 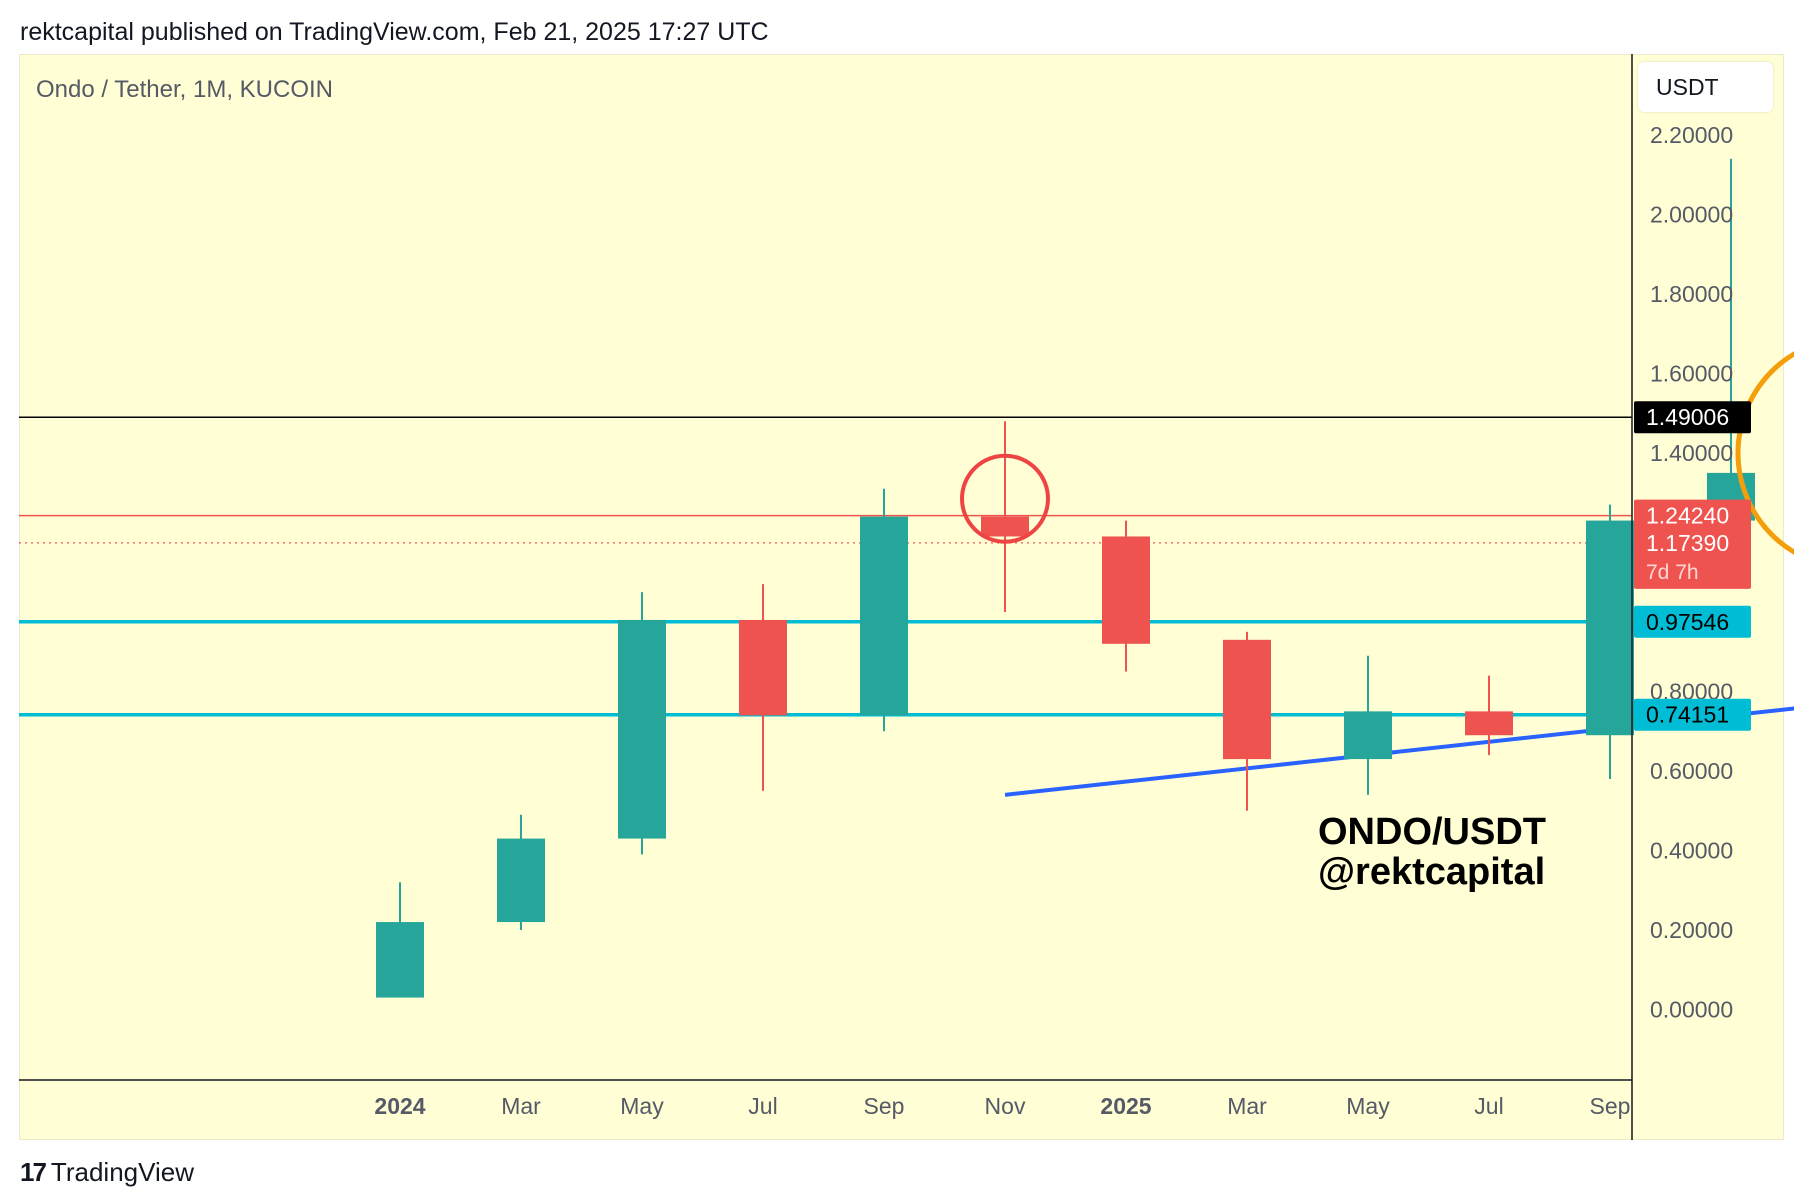 What do you see at coordinates (1125, 1106) in the screenshot?
I see `x-tick: 2025` at bounding box center [1125, 1106].